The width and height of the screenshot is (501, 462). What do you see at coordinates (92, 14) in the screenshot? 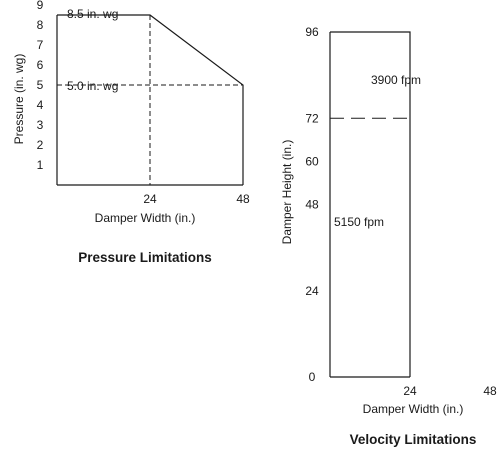
I see `pressure-annotation-85: 8.5 in. wg` at bounding box center [92, 14].